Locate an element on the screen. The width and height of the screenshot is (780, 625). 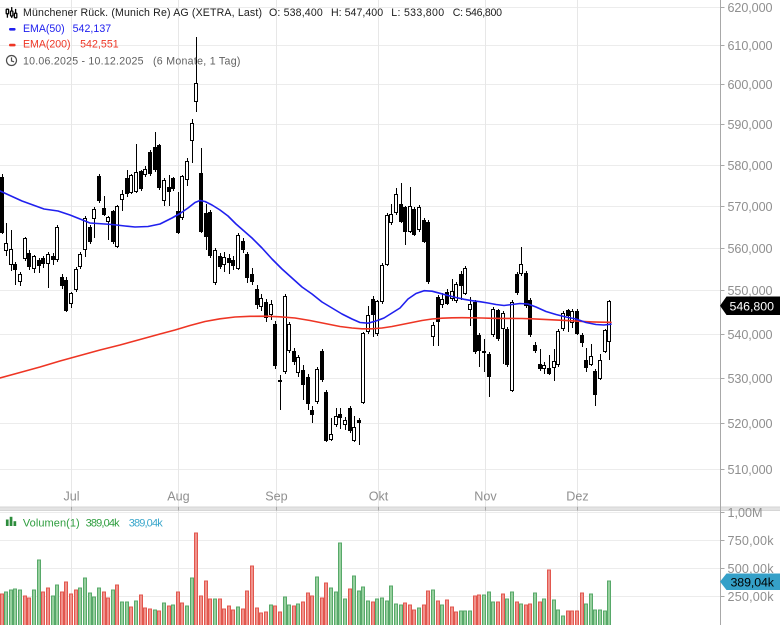
svg-text: Volumen(1) is located at coordinates (51, 524).